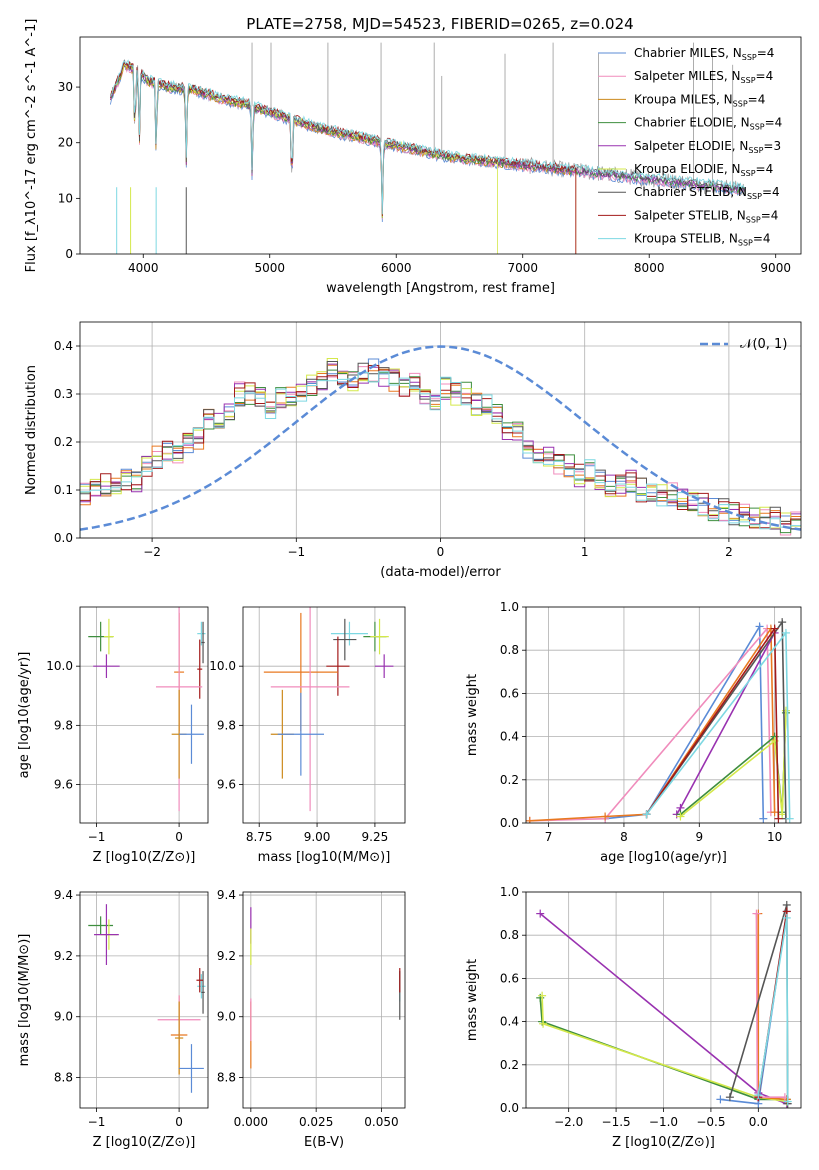 The height and width of the screenshot is (1170, 819). Describe the element at coordinates (472, 1000) in the screenshot. I see `weight_vs_Z-ylabel: mass weight` at that location.